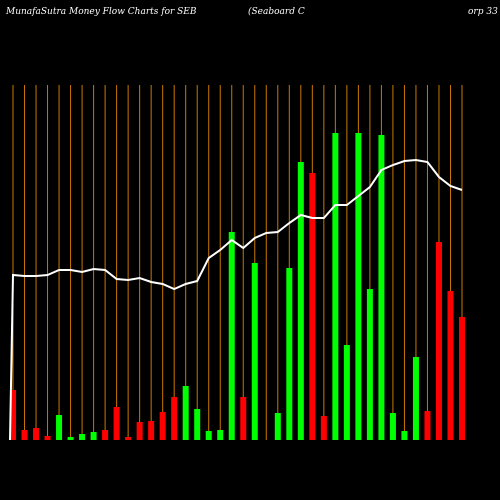 The image size is (500, 500). What do you see at coordinates (276, 11) in the screenshot?
I see `chart-subtitle: (Seaboard C` at bounding box center [276, 11].